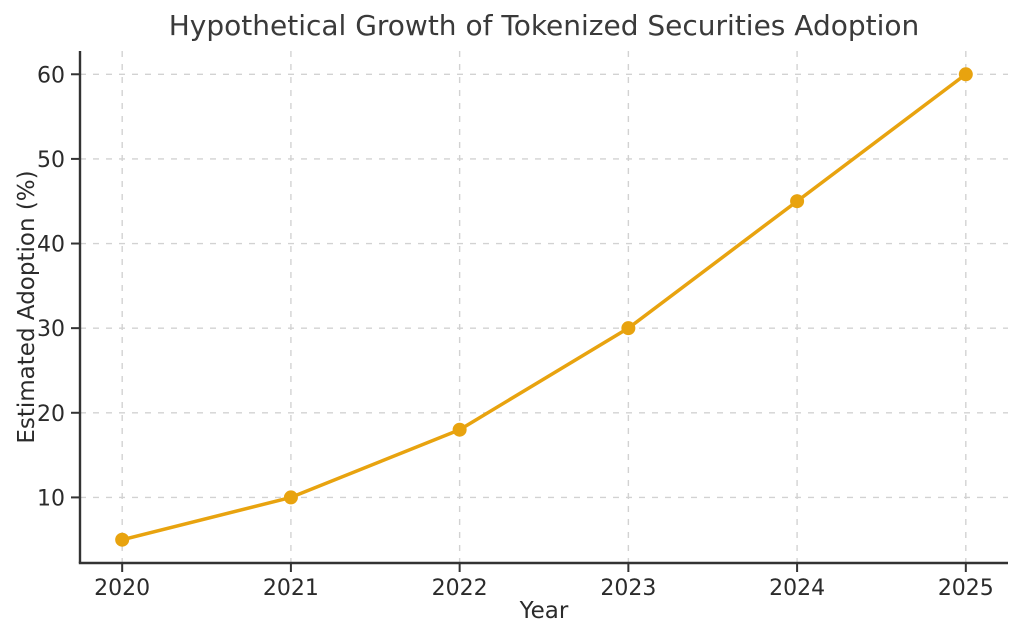  Describe the element at coordinates (460, 588) in the screenshot. I see `x-tick-label: 2022` at that location.